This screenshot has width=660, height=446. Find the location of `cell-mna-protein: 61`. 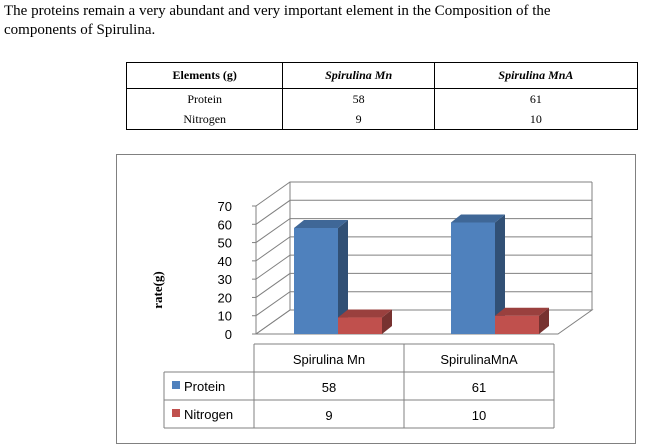

cell-mna-protein: 61 is located at coordinates (535, 99).